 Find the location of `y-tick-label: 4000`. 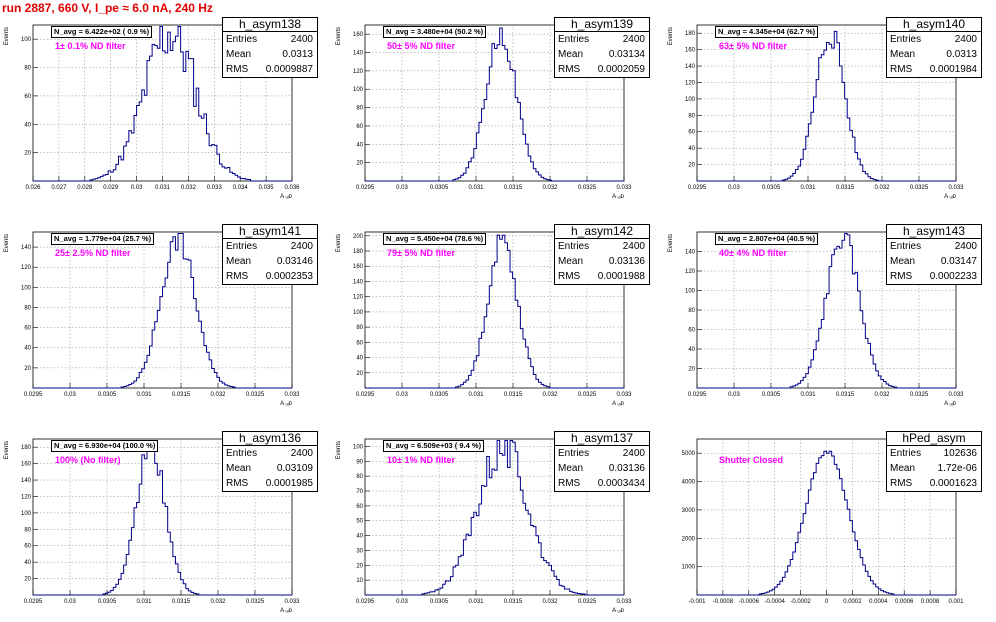

y-tick-label: 4000 is located at coordinates (689, 483).